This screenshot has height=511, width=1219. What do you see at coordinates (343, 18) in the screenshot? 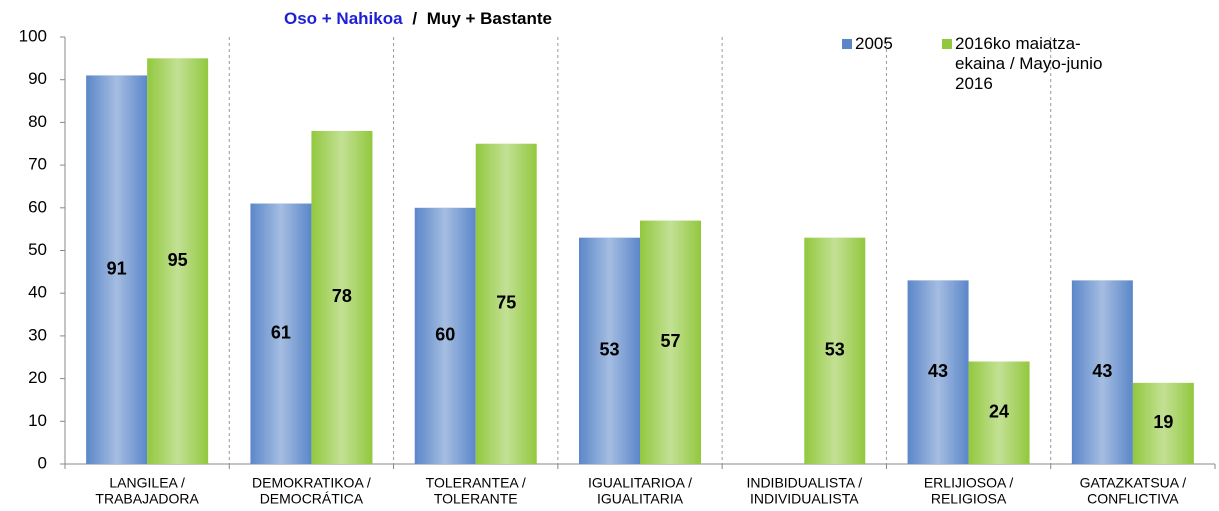
I see `title-eu: Oso + Nahikoa` at bounding box center [343, 18].